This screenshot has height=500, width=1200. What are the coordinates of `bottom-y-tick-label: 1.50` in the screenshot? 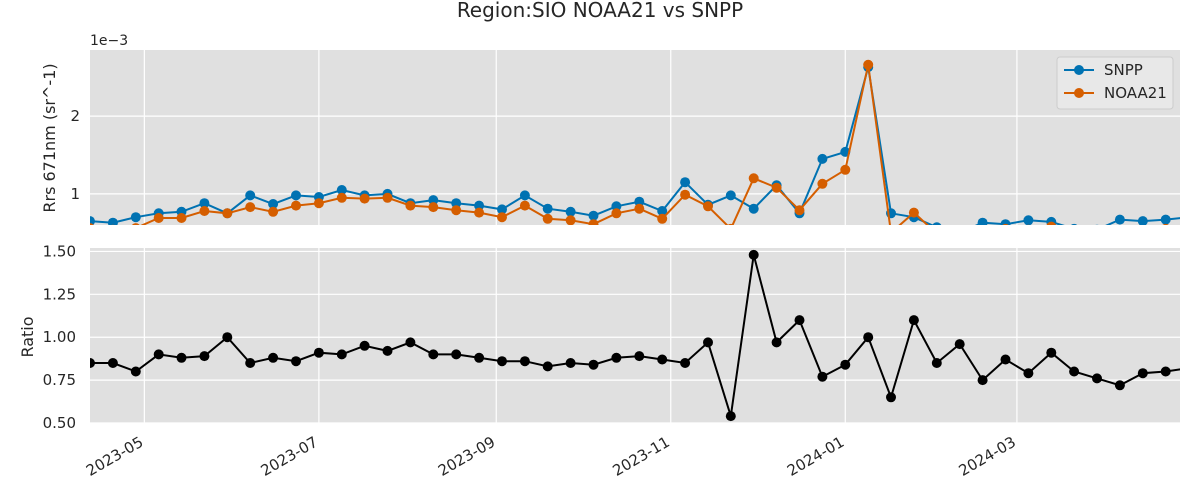 It's located at (59, 251).